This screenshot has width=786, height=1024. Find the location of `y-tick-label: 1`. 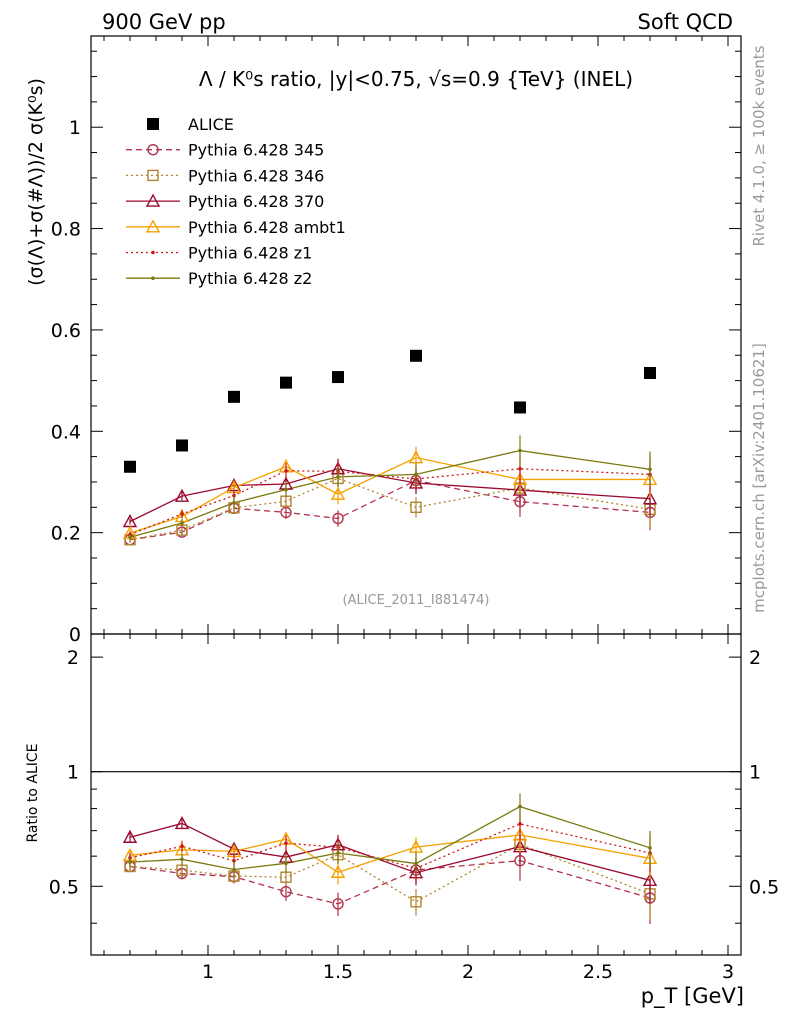

y-tick-label: 1 is located at coordinates (75, 128).